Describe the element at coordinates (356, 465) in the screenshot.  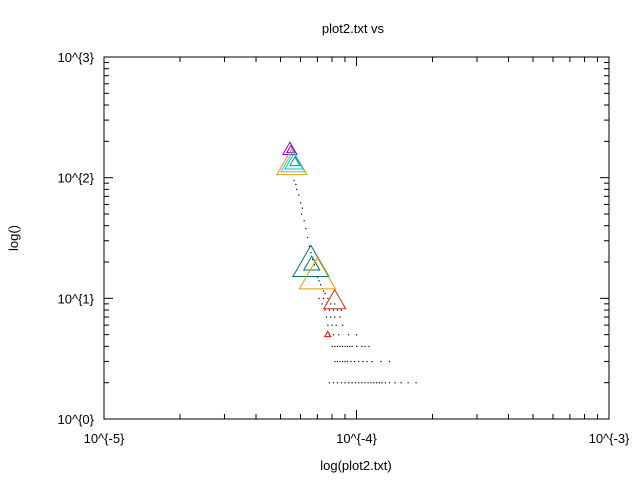
I see `x-axis-label: log(plot2.txt)` at that location.